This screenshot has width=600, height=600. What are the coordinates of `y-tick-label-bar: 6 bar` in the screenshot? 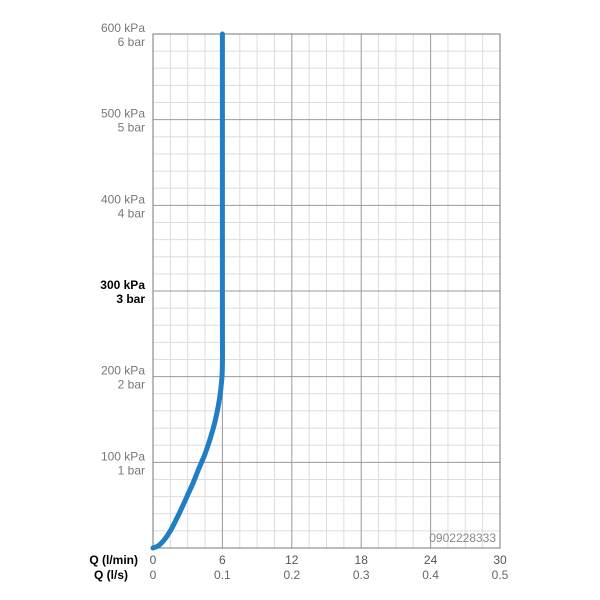 It's located at (131, 42).